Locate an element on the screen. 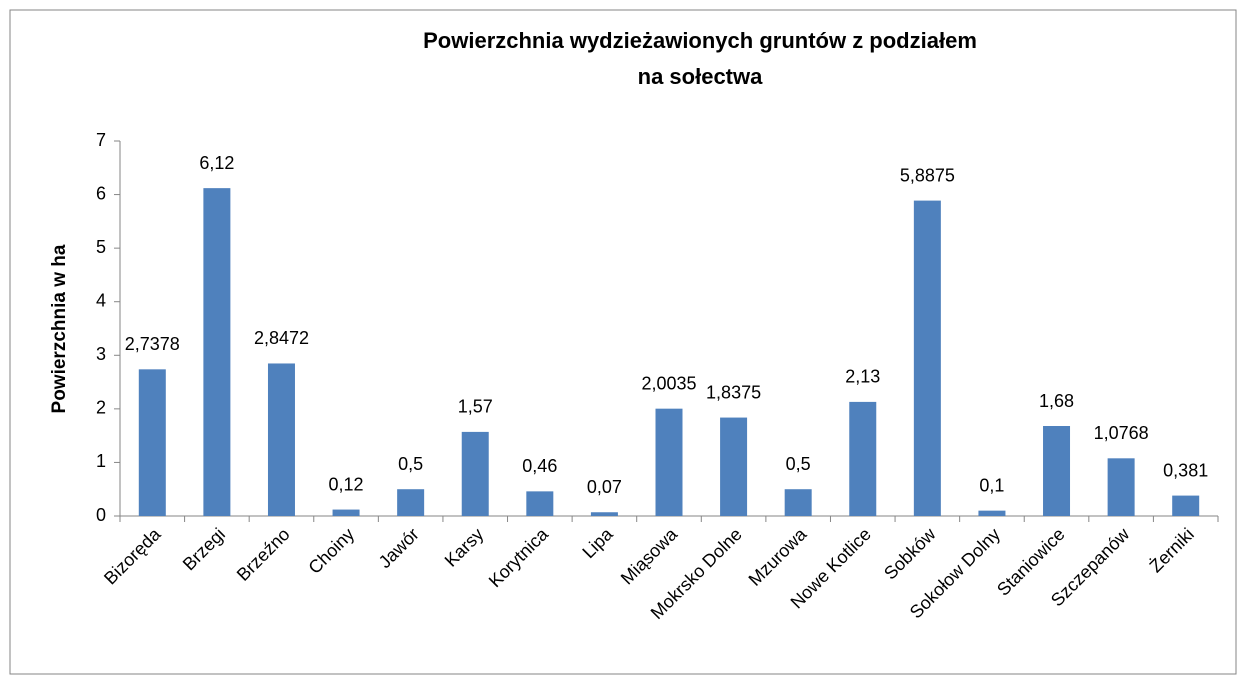 This screenshot has width=1246, height=684. value-label: 2,0035 is located at coordinates (668, 383).